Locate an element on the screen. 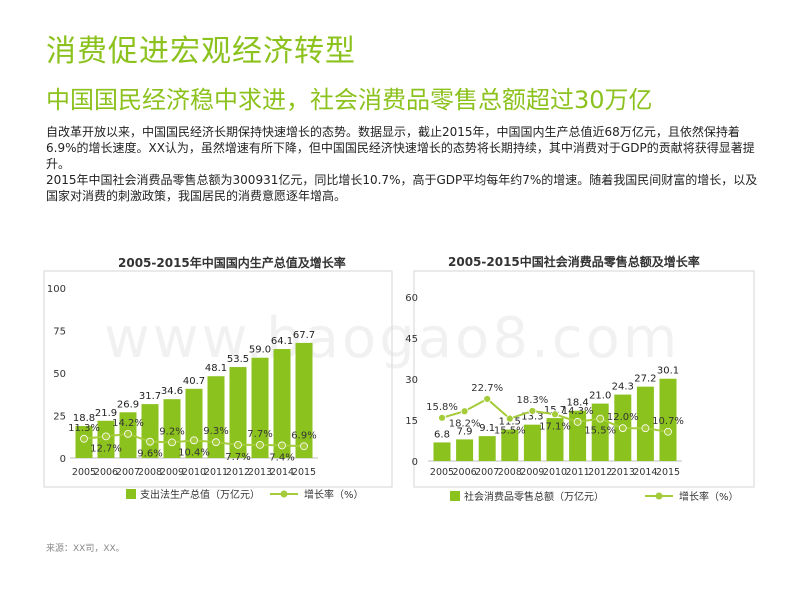 This screenshot has width=800, height=600. growth-rate-label: 18.2% is located at coordinates (465, 423).